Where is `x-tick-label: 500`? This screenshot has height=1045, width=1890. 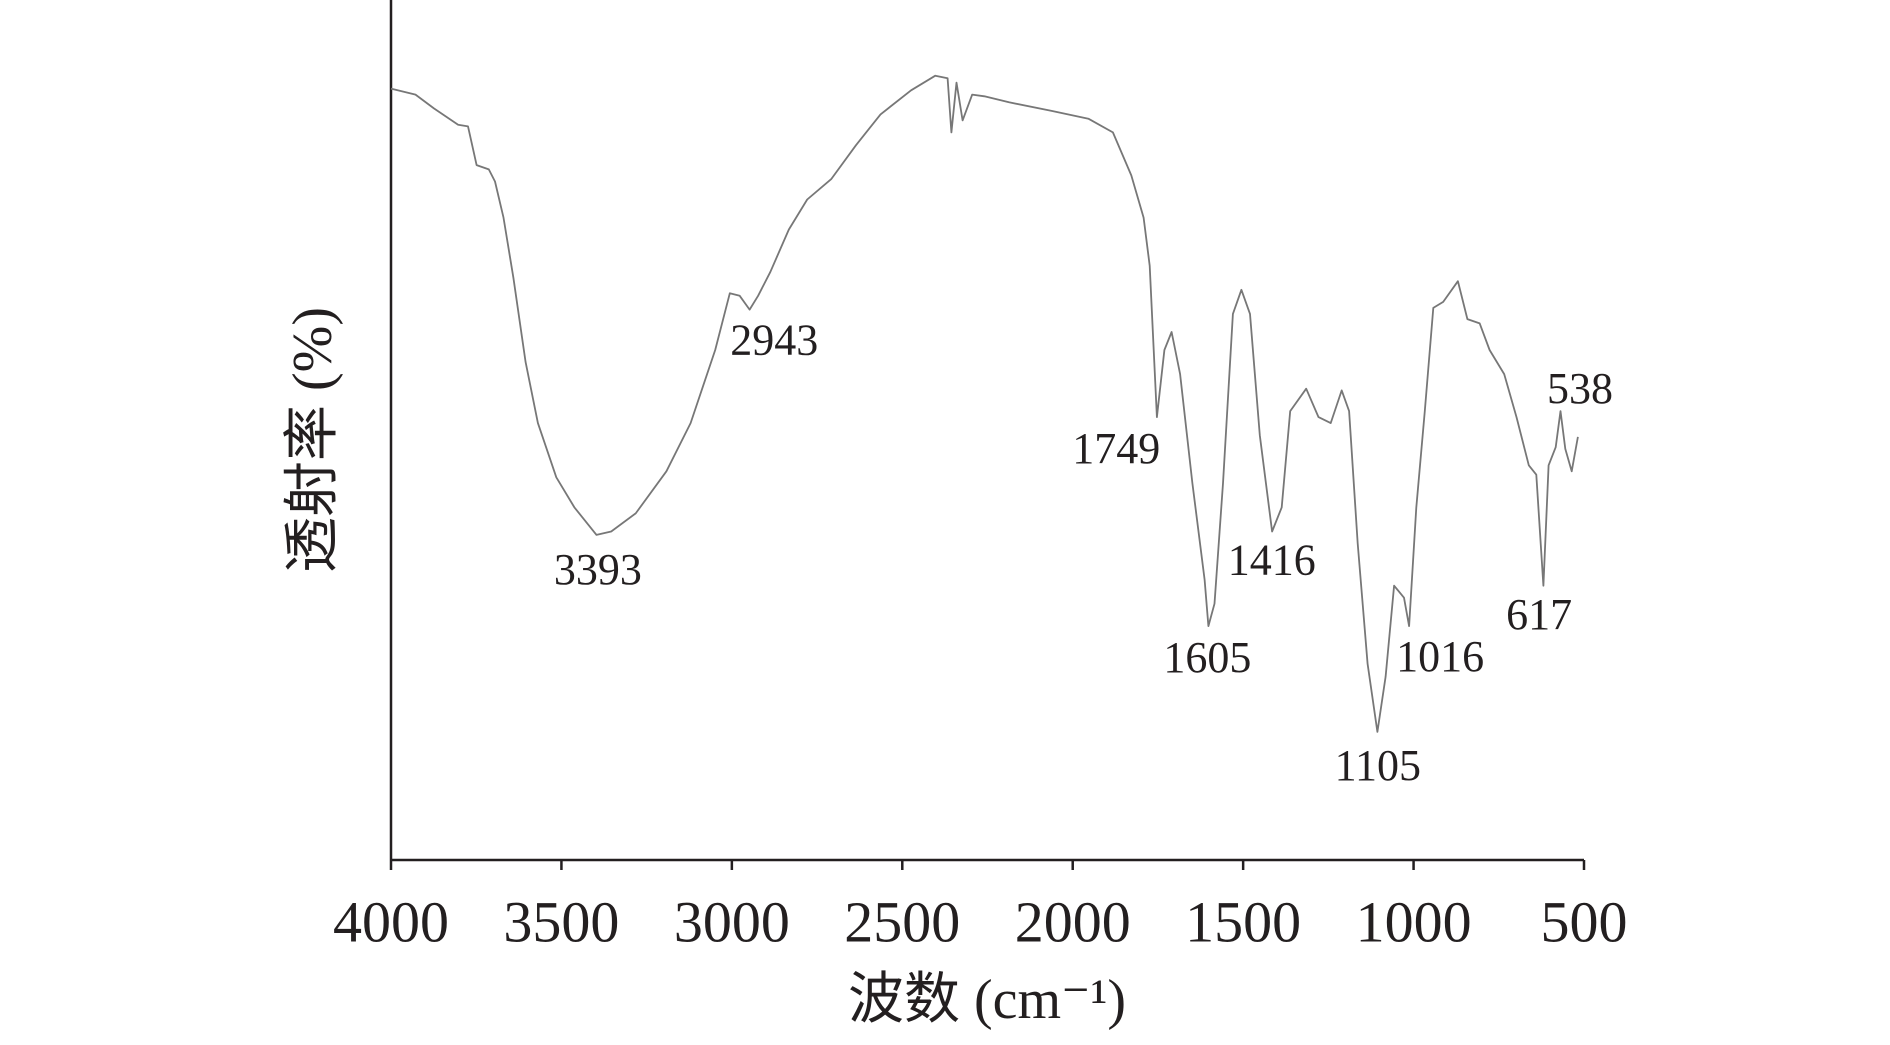
x-tick-label: 500 is located at coordinates (1584, 921).